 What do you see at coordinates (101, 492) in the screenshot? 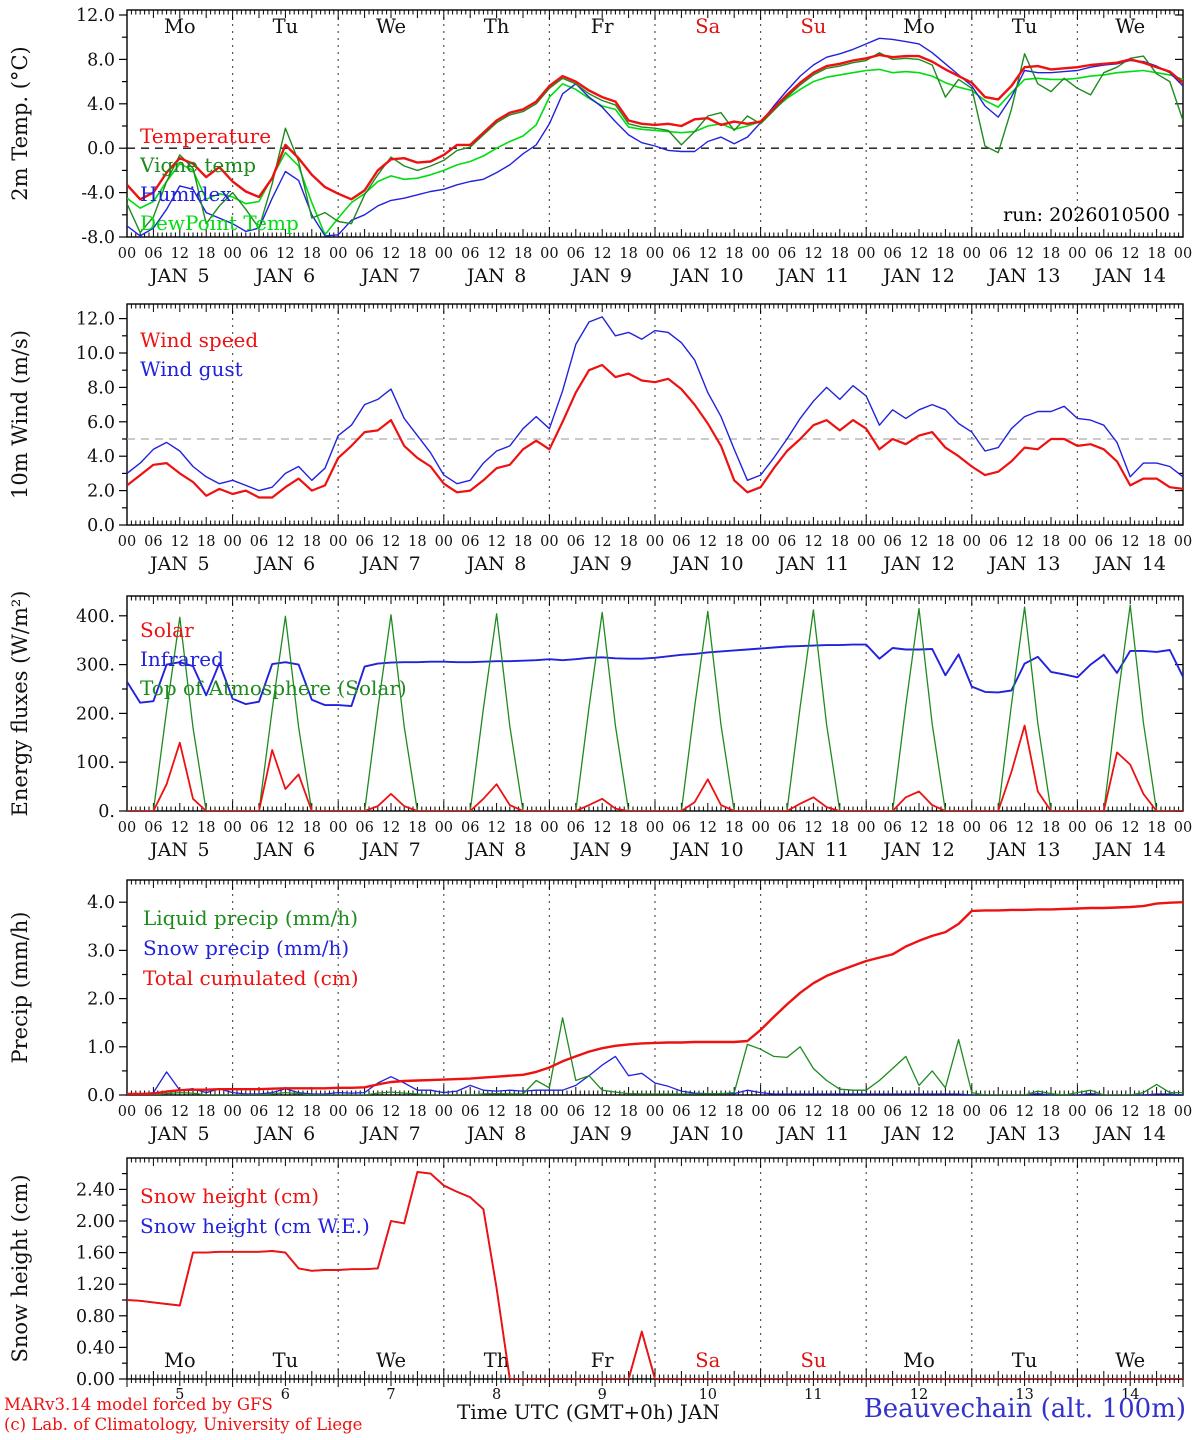
I see `svg-text: 2.0` at bounding box center [101, 492].